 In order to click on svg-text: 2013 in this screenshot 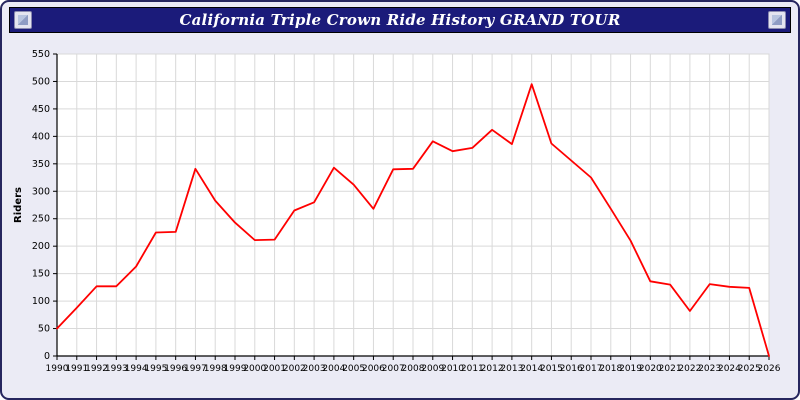, I will do `click(511, 369)`.